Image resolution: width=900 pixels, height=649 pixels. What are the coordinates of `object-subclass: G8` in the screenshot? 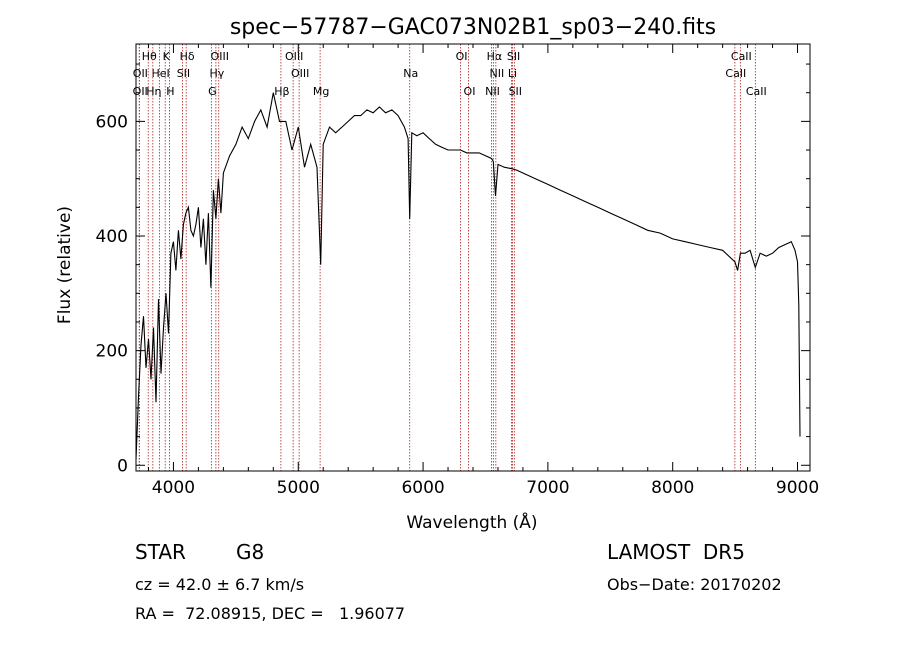 It's located at (250, 552).